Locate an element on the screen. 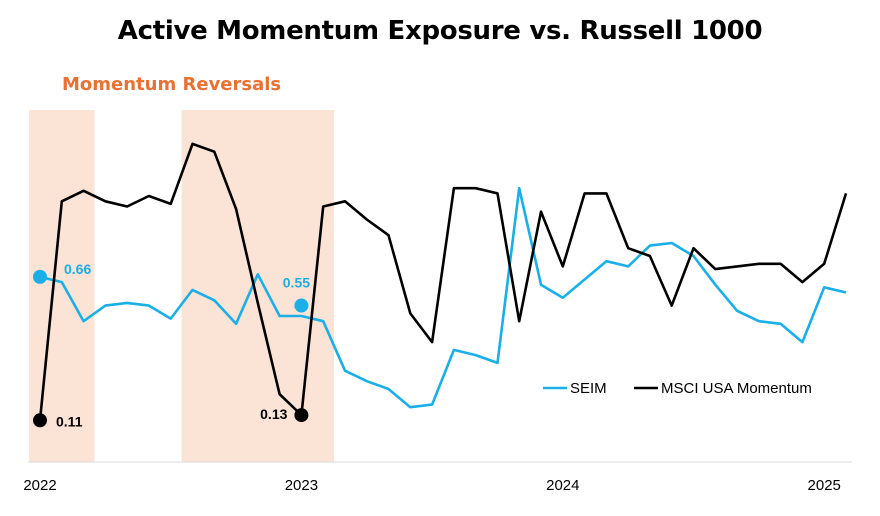 This screenshot has height=516, width=880. x-axis-ticks: 2022 2023 2024 2025 is located at coordinates (432, 485).